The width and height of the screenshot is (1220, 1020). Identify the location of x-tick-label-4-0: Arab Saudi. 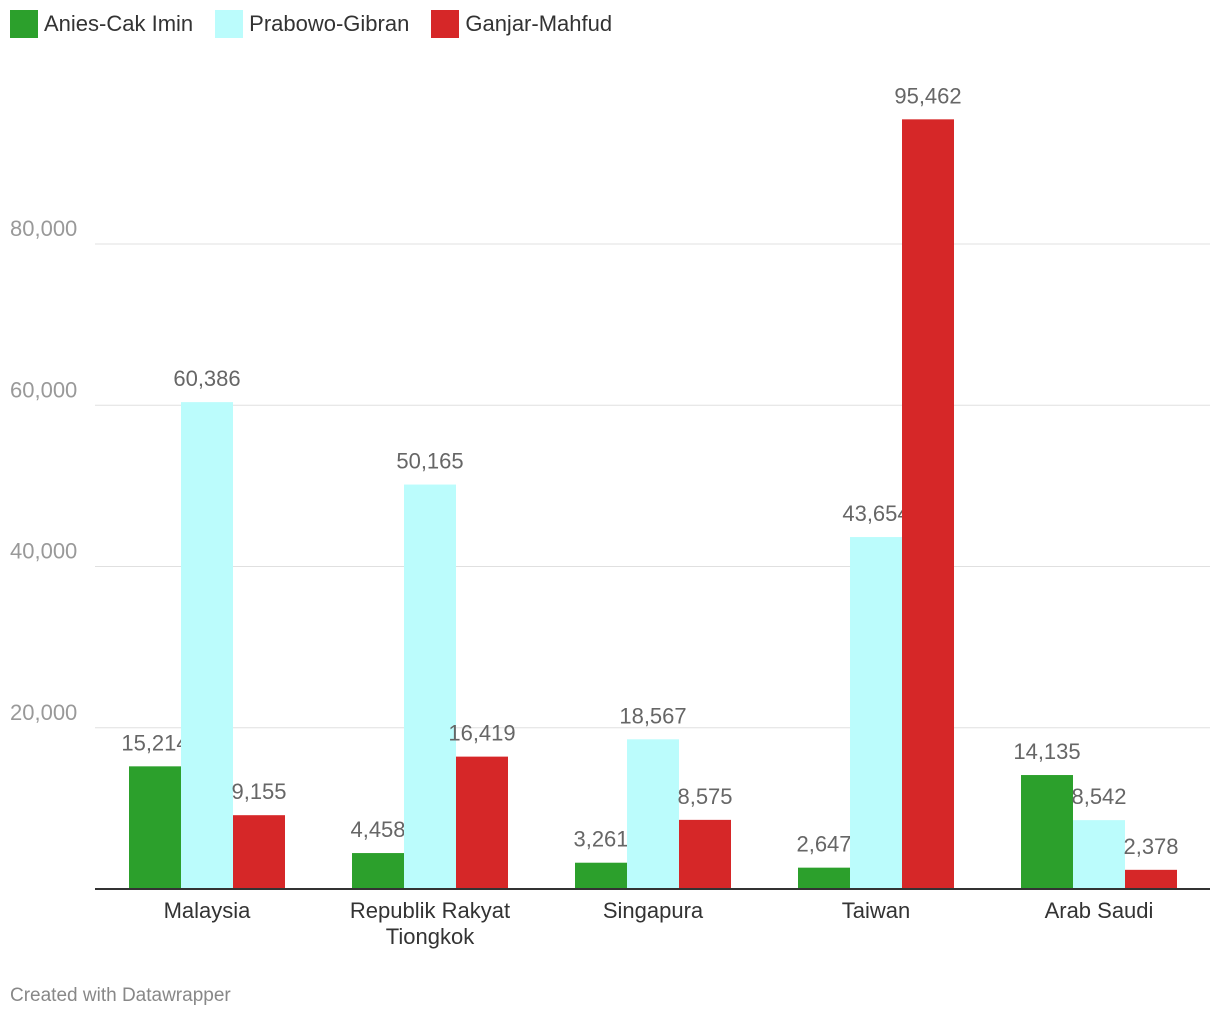
(1099, 910).